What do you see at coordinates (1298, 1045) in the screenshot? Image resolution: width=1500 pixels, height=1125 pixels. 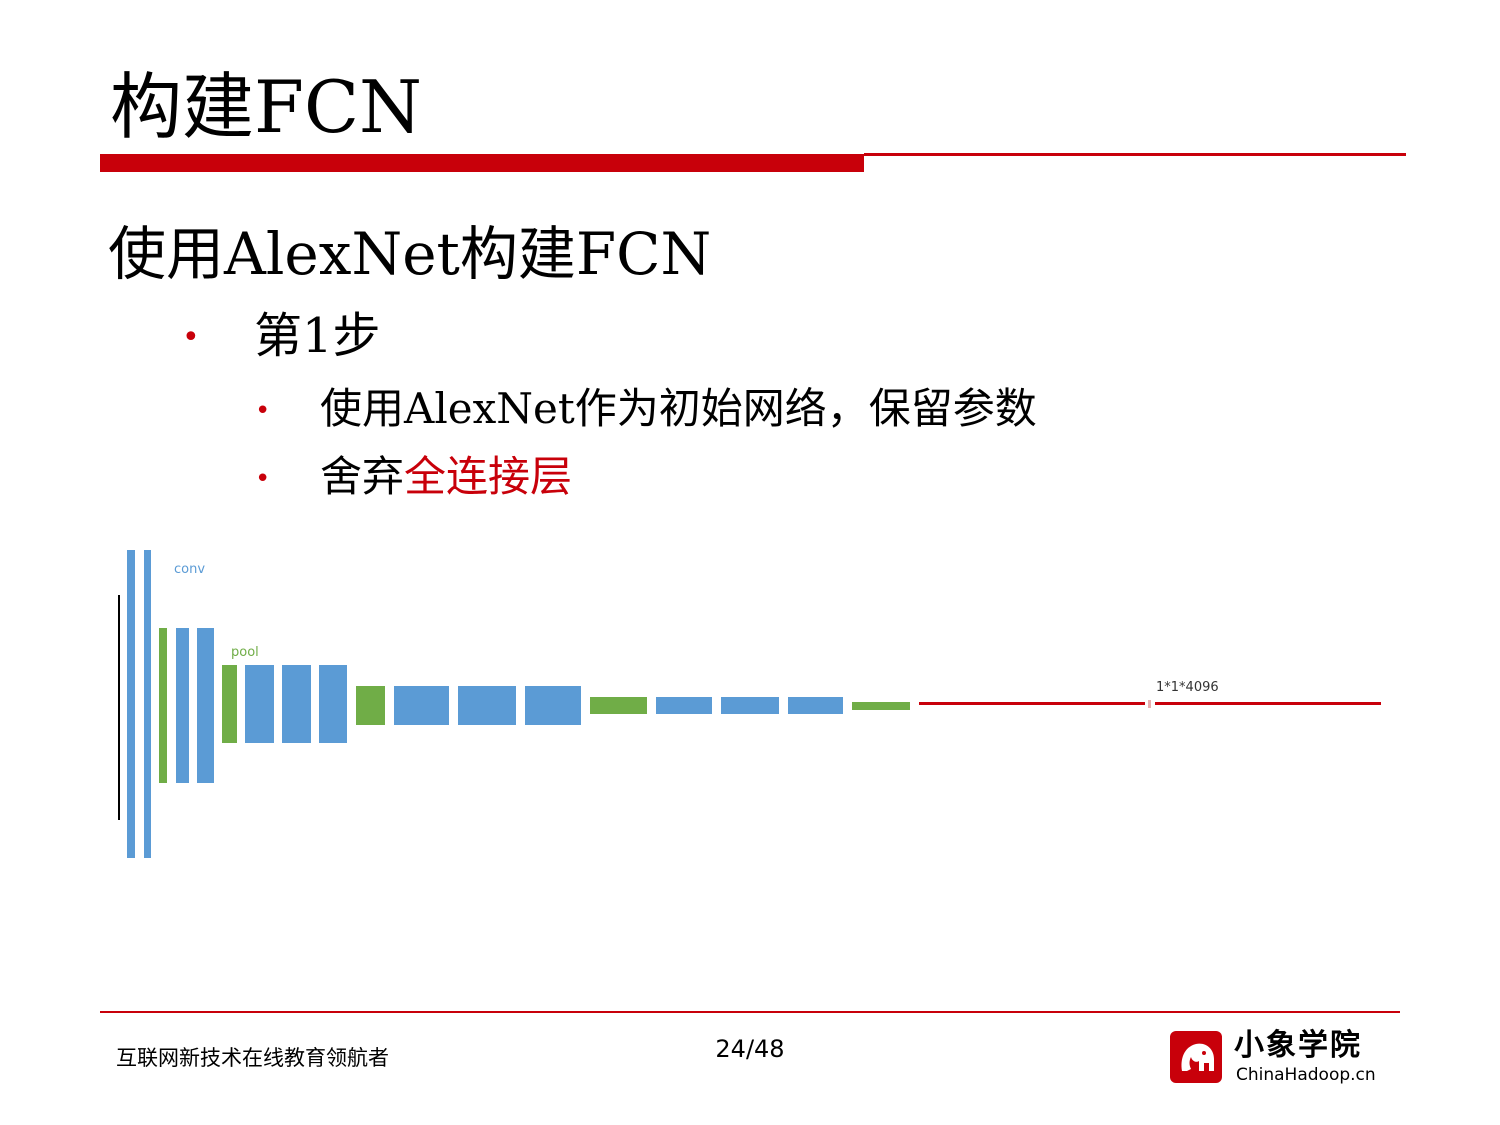 I see `logo-chinese-name: 小象学院` at bounding box center [1298, 1045].